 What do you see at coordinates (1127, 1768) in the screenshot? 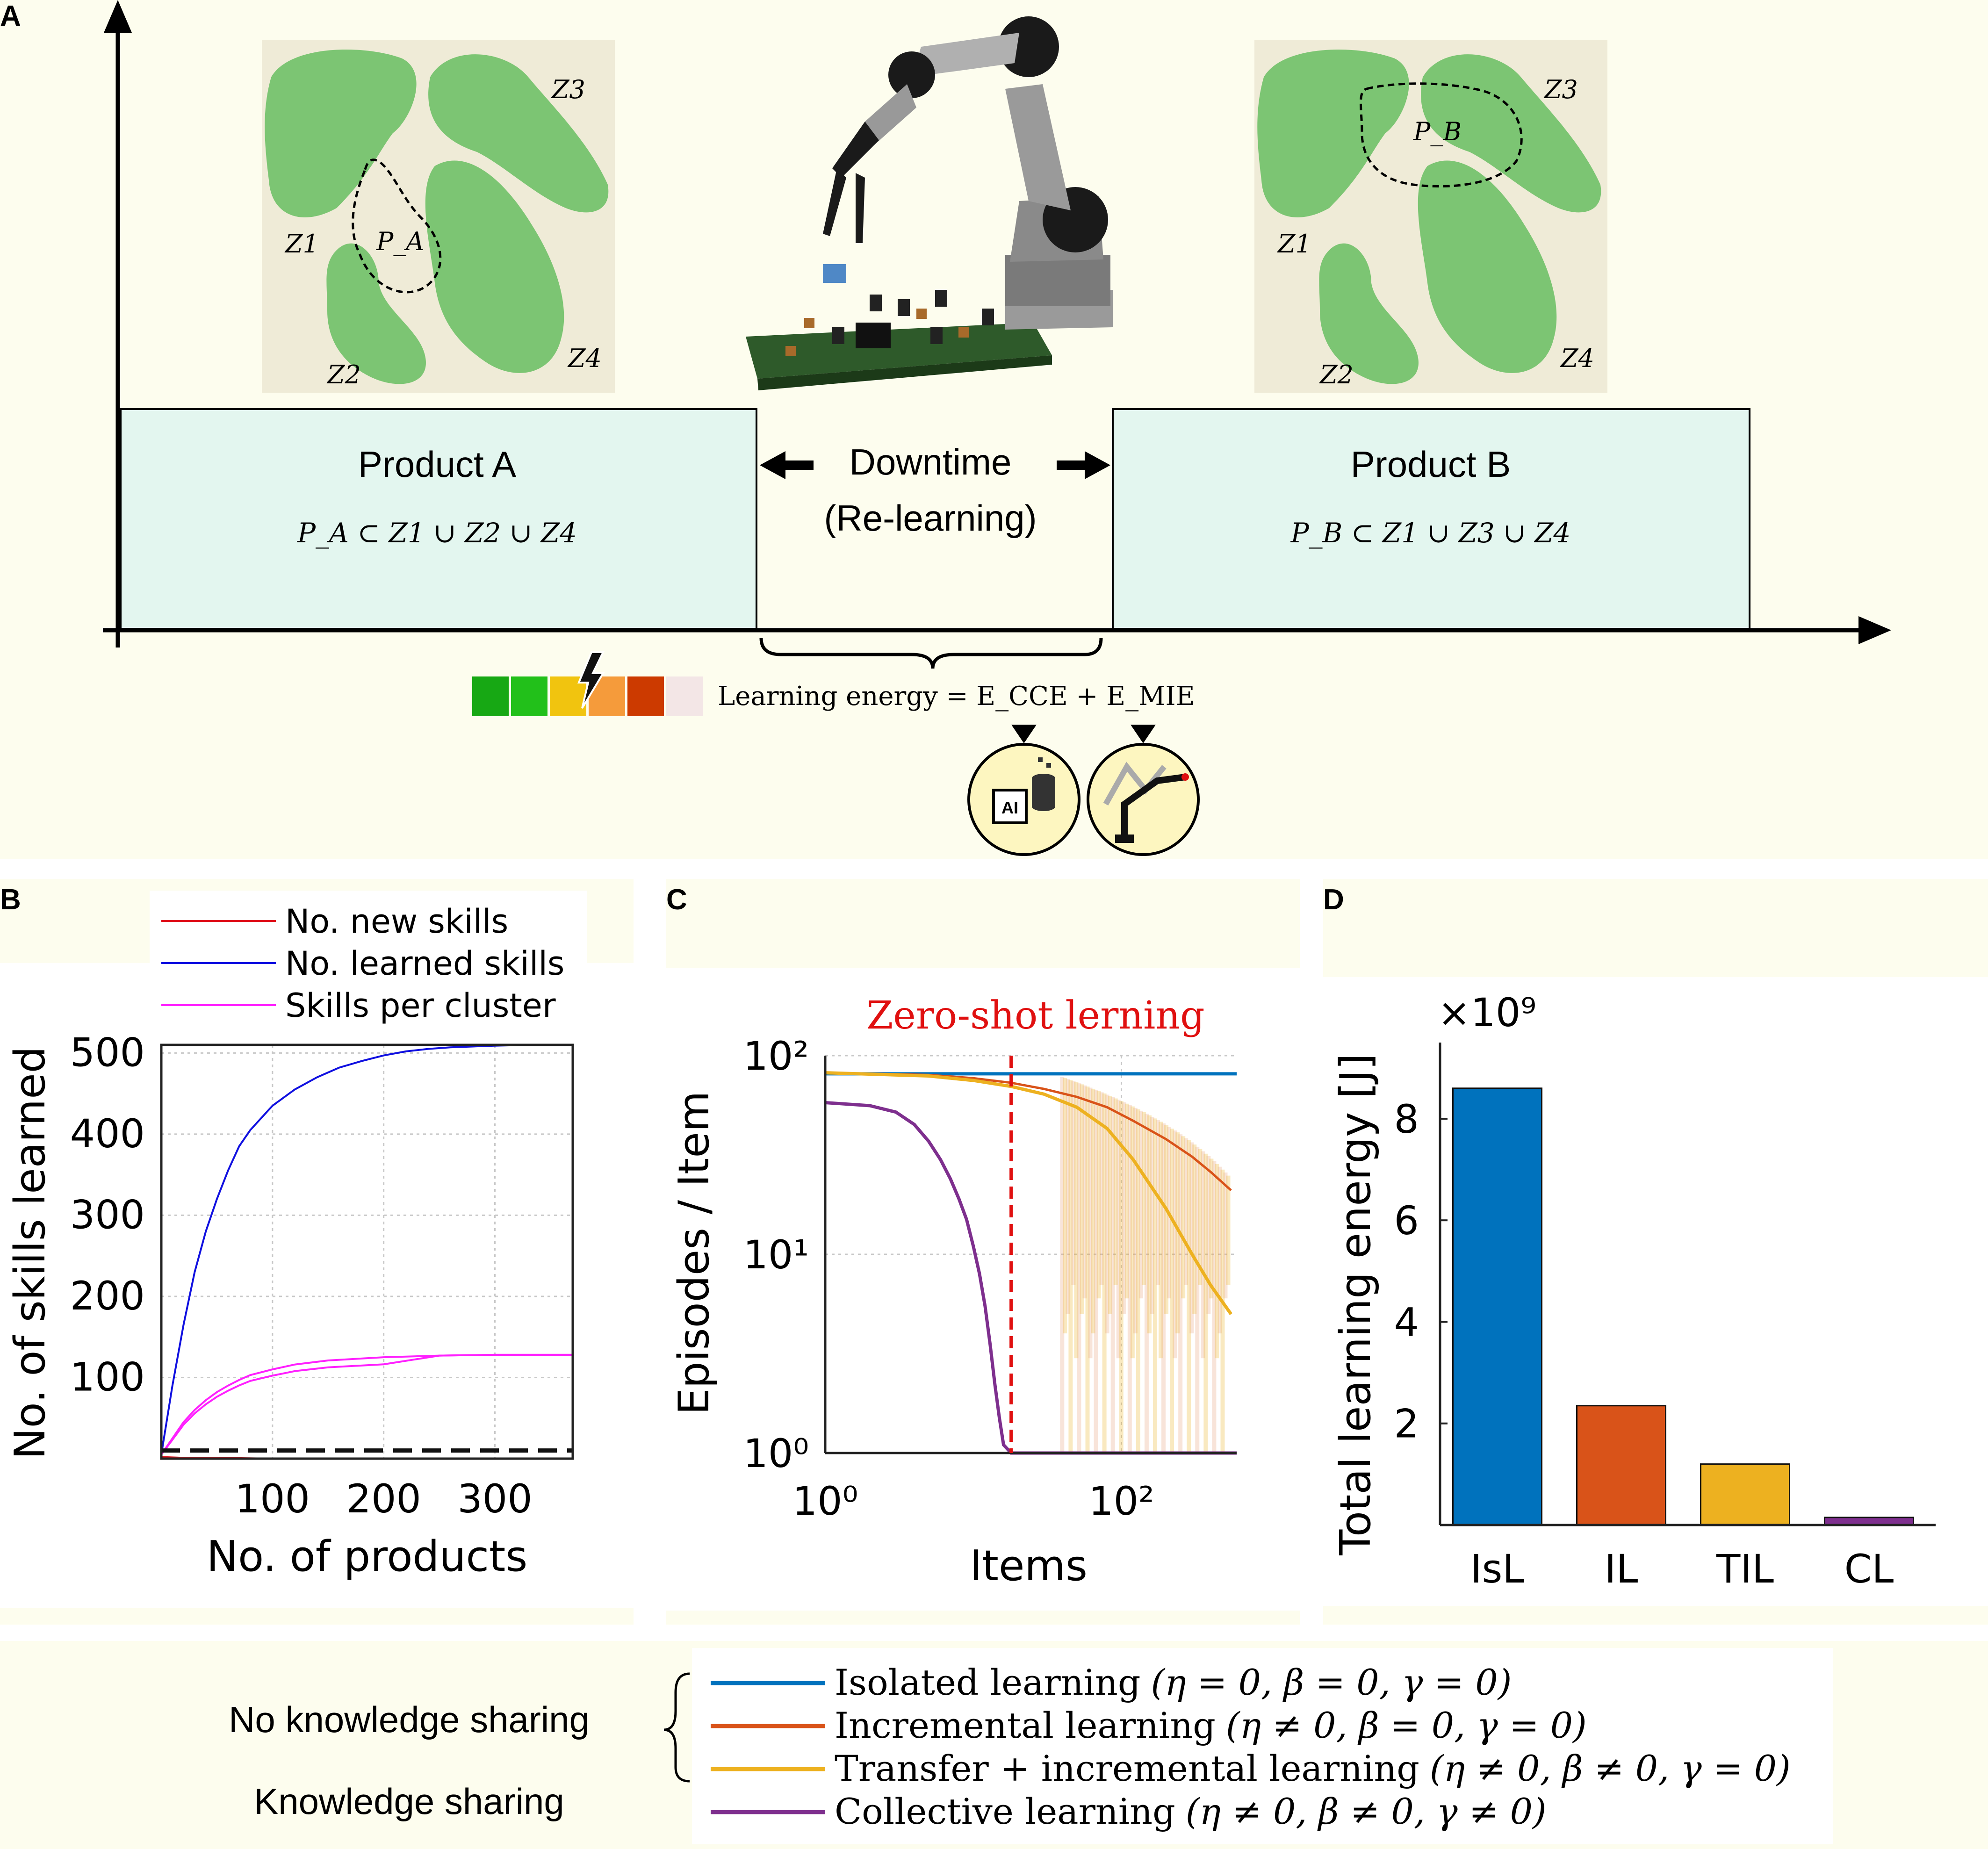
I see `legend-item-name: Transfer + incremental learning` at bounding box center [1127, 1768].